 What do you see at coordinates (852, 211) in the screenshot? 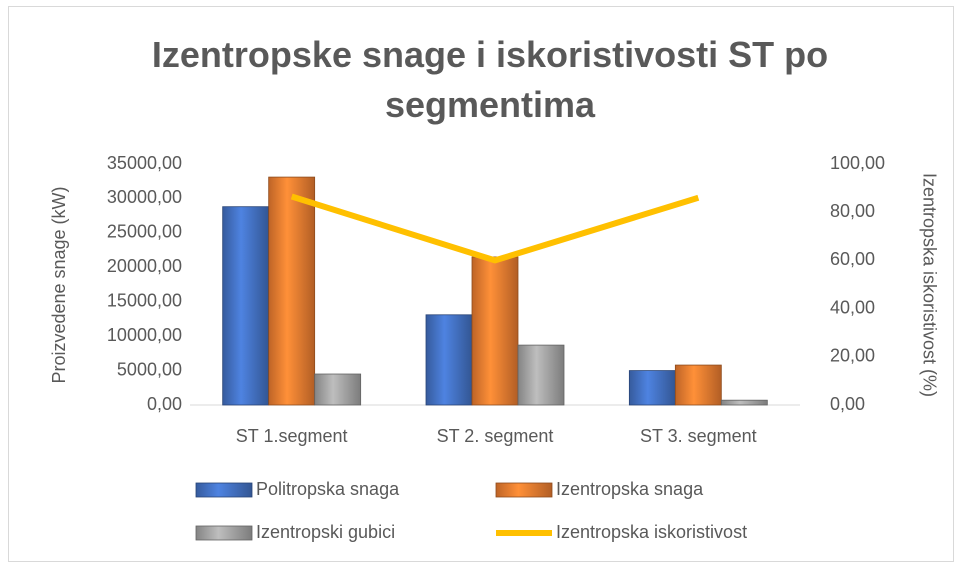
I see `y2-tick-label: 80,00` at bounding box center [852, 211].